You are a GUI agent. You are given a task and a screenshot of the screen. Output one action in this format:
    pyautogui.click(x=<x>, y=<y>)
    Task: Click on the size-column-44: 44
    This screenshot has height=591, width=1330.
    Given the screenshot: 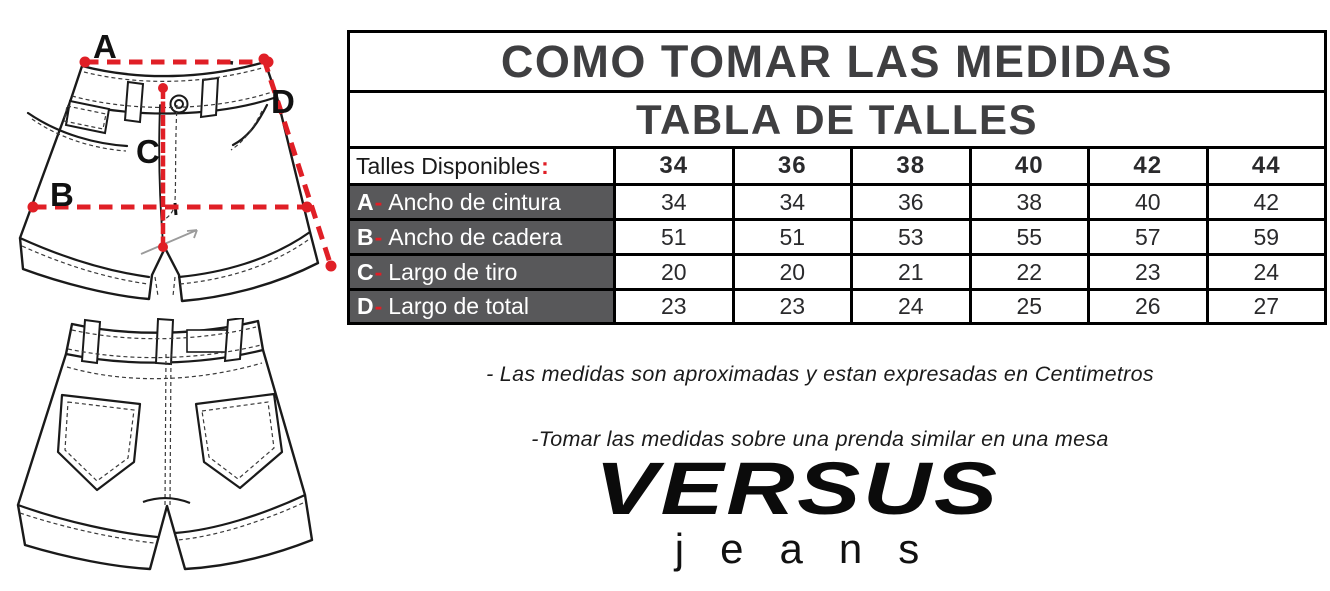 What is the action you would take?
    pyautogui.click(x=1266, y=166)
    